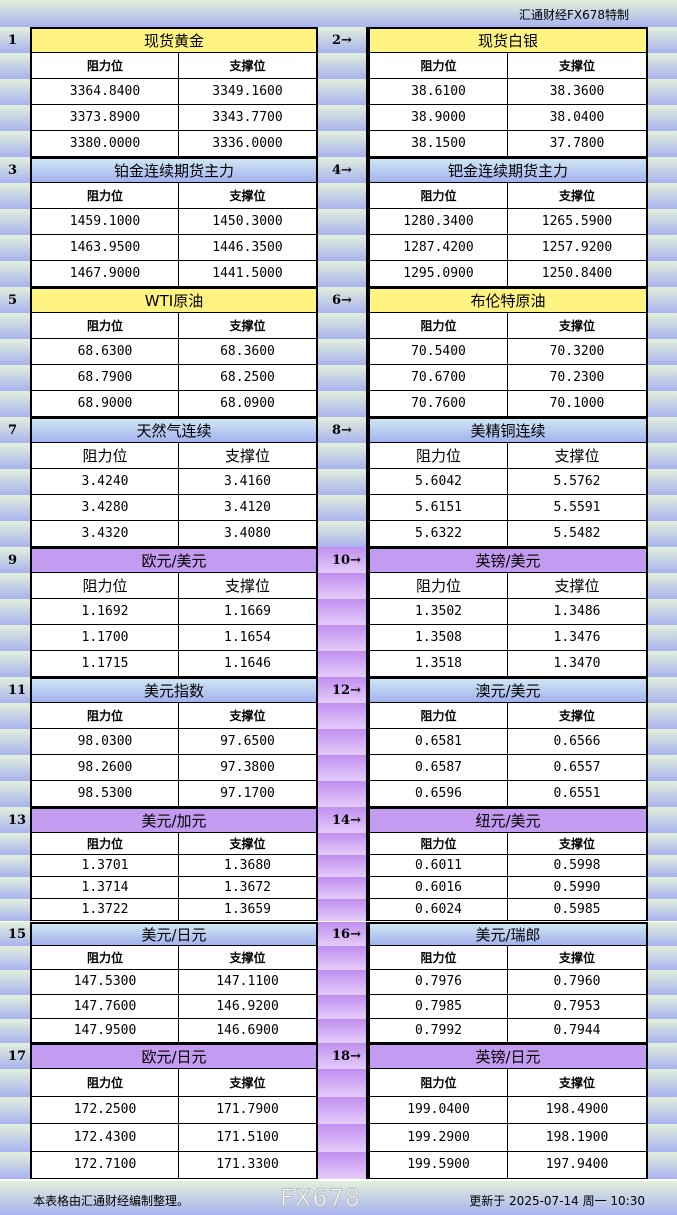 The height and width of the screenshot is (1215, 677). Describe the element at coordinates (338, 866) in the screenshot. I see `data-row: 1.3701 1.3680 0.6011 0.5998` at that location.